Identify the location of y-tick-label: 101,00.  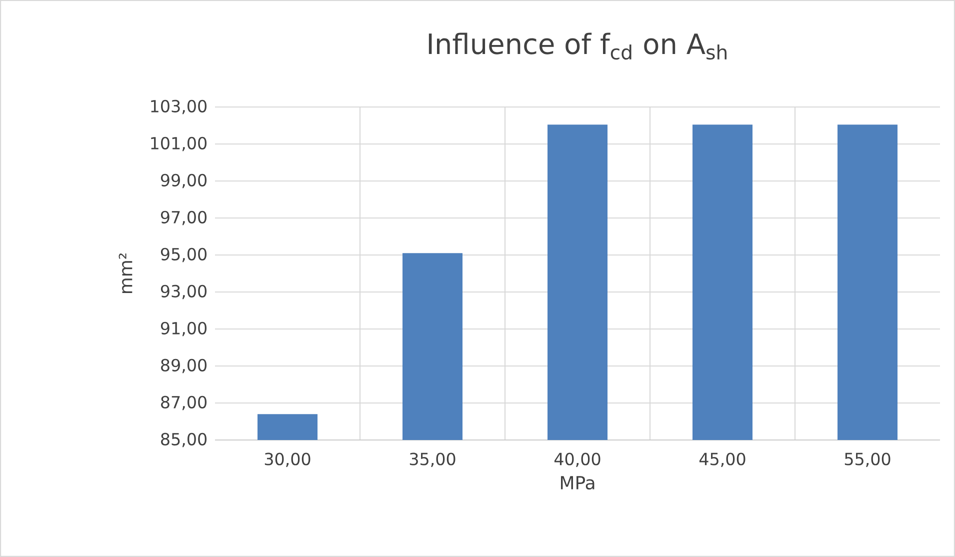
(179, 144).